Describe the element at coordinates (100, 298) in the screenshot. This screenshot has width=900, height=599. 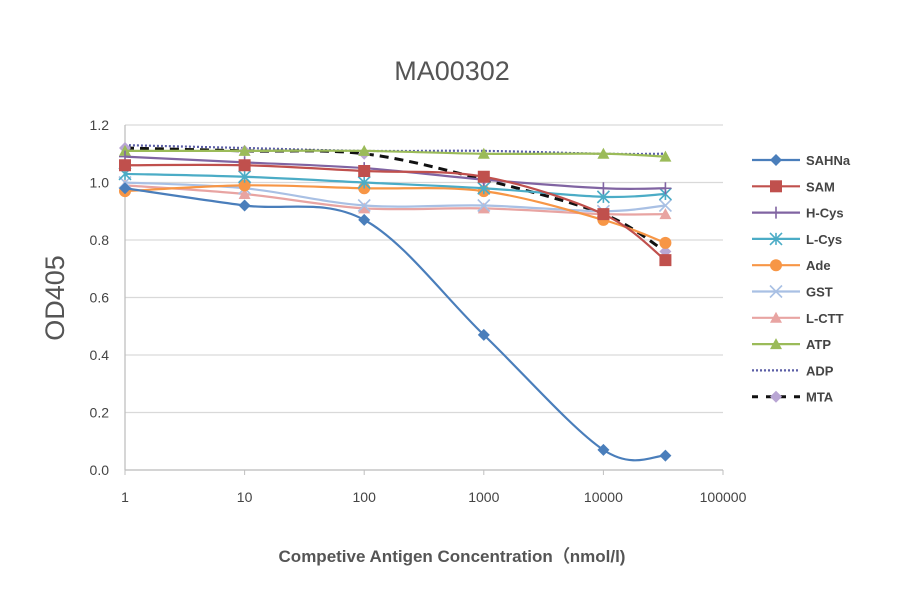
I see `y-tick-label: 0.6` at that location.